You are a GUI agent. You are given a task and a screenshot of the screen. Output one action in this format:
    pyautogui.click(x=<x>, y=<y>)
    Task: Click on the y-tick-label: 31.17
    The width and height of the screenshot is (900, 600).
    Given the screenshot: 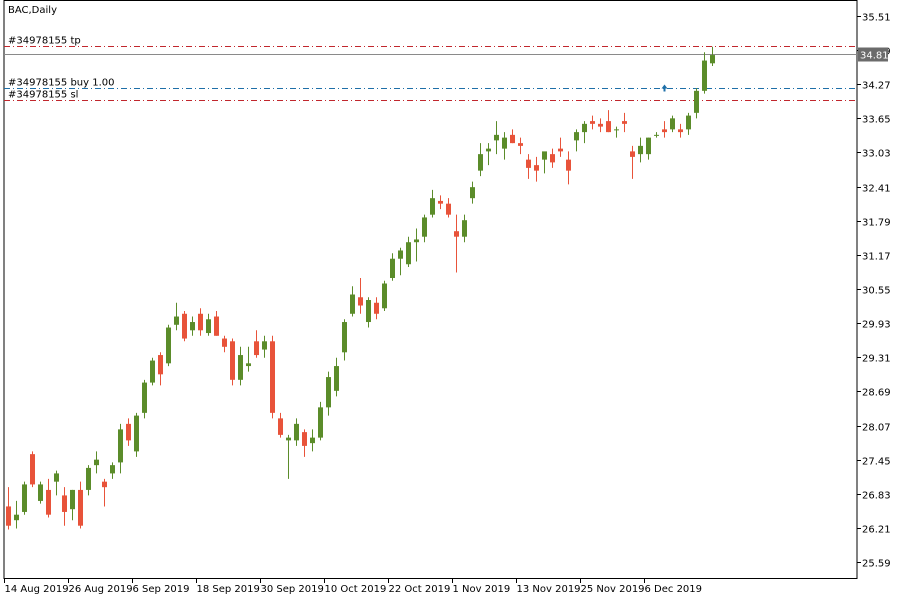 What is the action you would take?
    pyautogui.click(x=876, y=257)
    